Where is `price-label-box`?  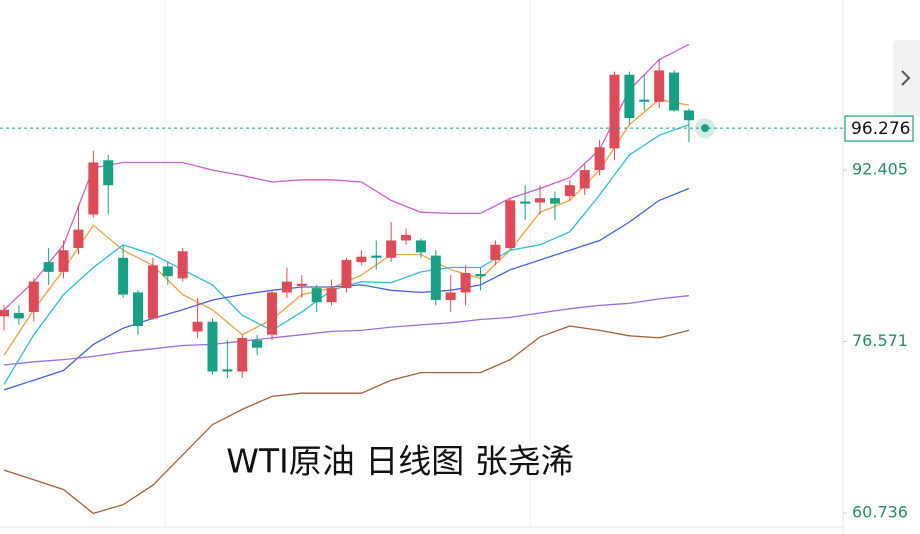
price-label-box is located at coordinates (879, 128).